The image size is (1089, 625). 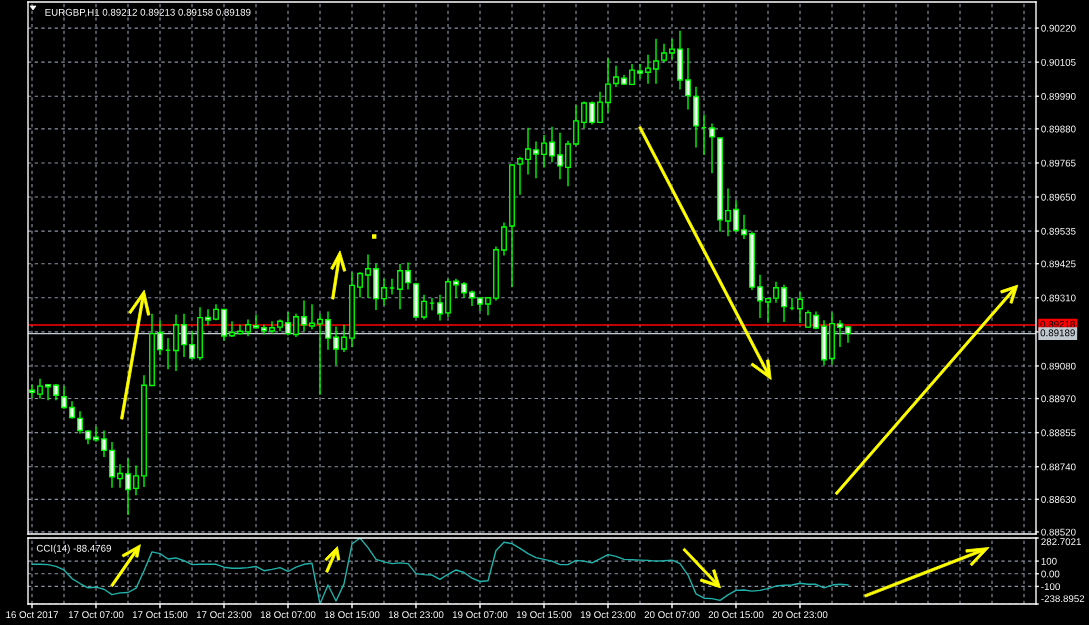 I want to click on y-tick-label: 0.88630, so click(x=1058, y=499).